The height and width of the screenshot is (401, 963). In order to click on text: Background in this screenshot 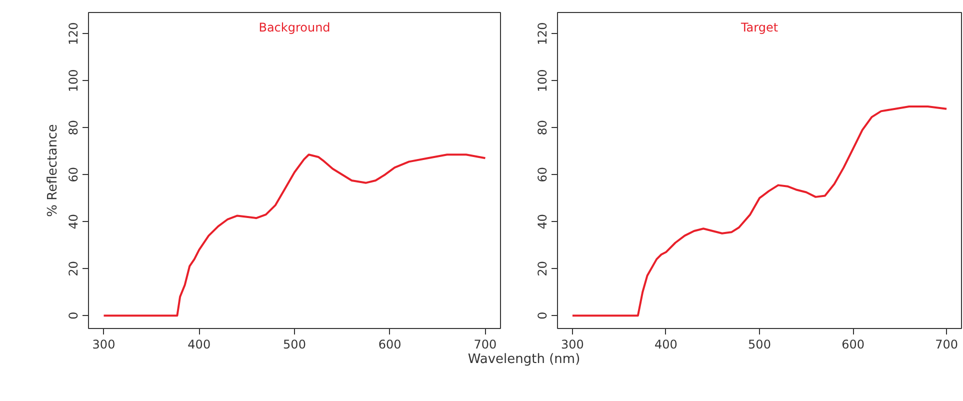, I will do `click(294, 27)`.